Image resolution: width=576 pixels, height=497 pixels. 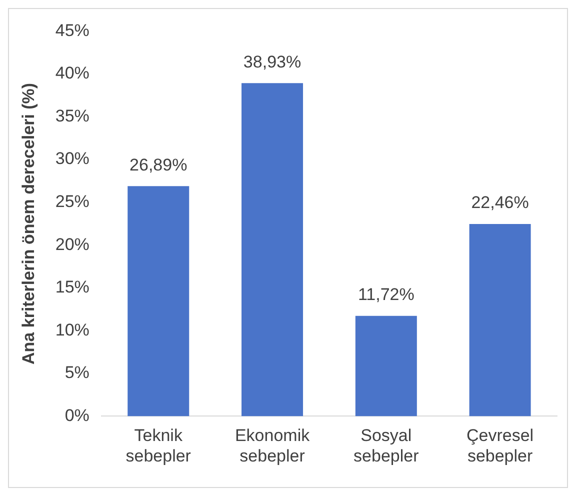 I want to click on data-label: 38,93%, so click(x=272, y=62).